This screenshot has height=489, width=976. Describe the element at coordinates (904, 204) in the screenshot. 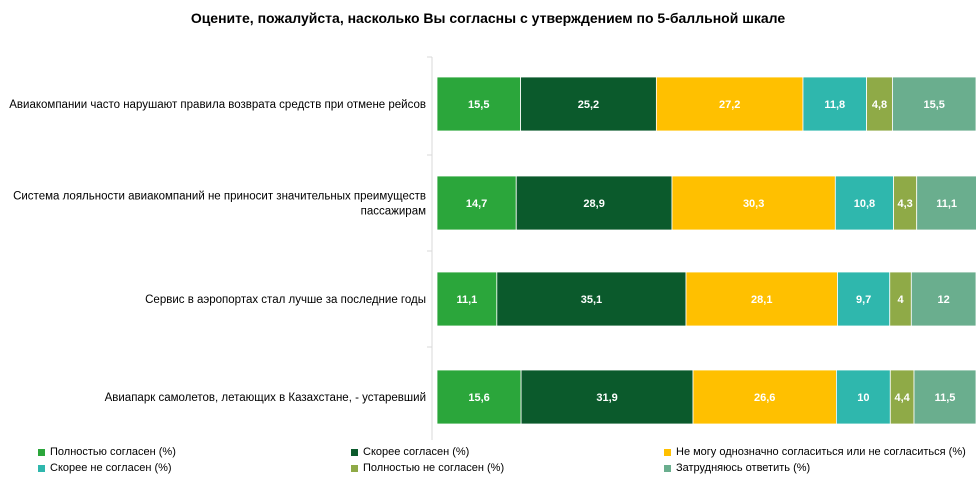

I see `data-label: 4,3` at that location.